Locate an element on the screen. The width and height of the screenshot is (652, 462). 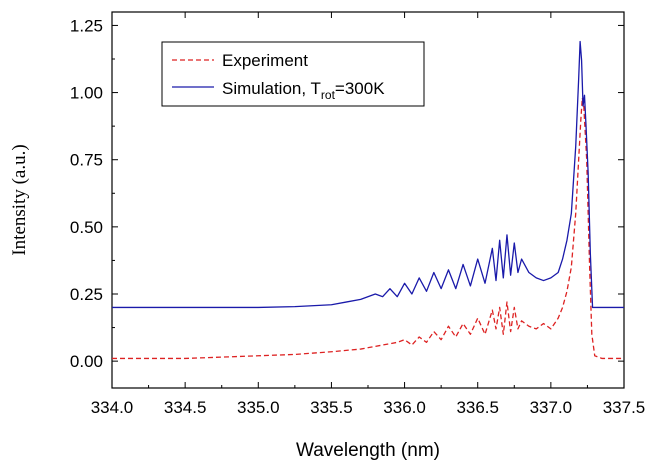
x-tick-label: 334.0 is located at coordinates (112, 407).